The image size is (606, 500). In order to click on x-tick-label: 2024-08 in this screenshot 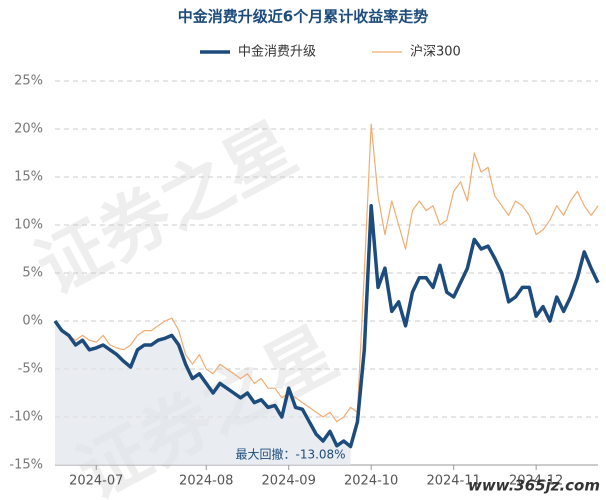, I will do `click(206, 481)`.